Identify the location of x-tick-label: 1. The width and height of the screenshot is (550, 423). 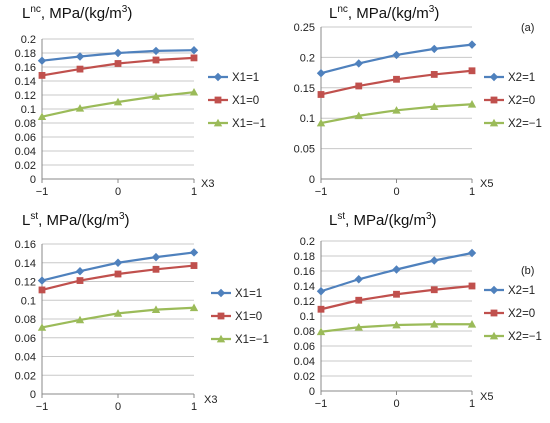
(472, 404).